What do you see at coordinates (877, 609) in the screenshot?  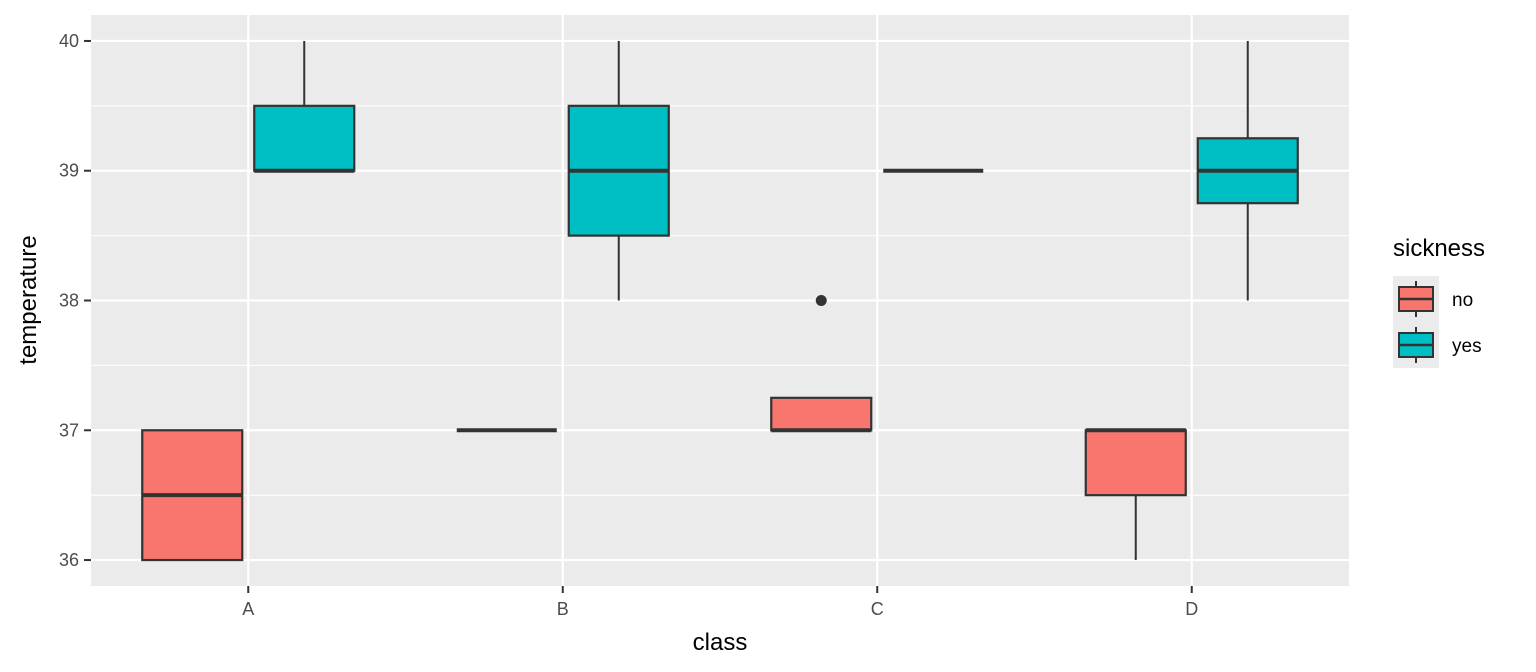 I see `x-tick-label: C` at bounding box center [877, 609].